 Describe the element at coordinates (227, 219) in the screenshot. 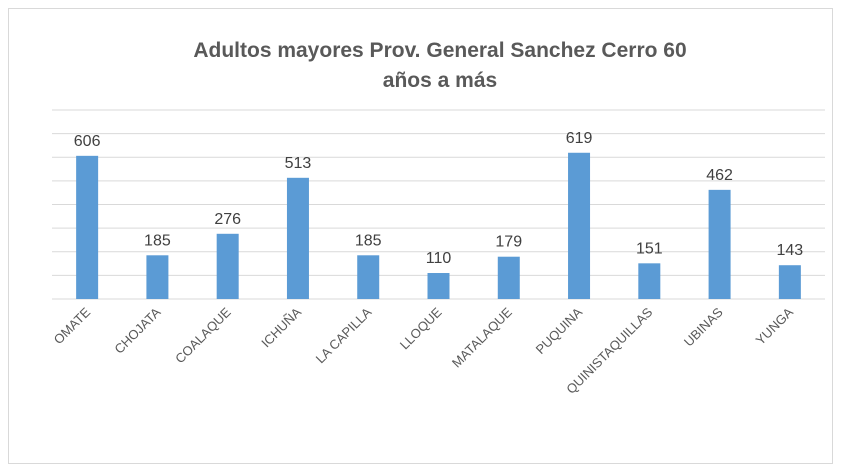

I see `value-label: 276` at that location.